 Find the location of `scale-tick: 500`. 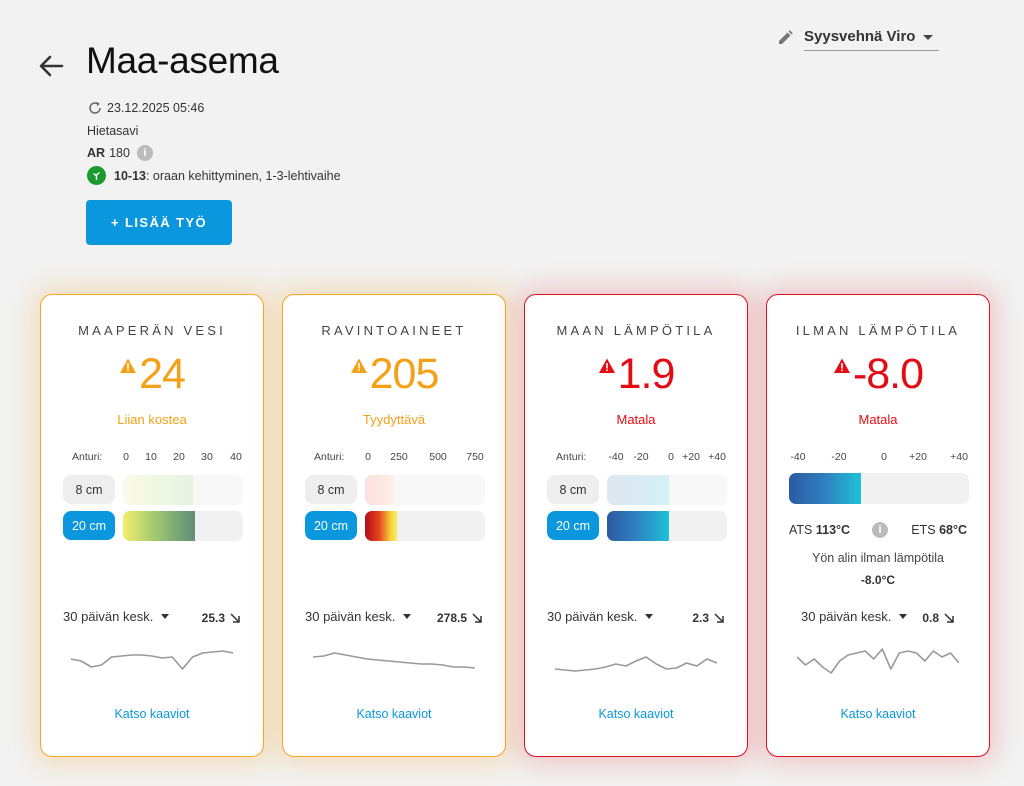

scale-tick: 500 is located at coordinates (438, 457).